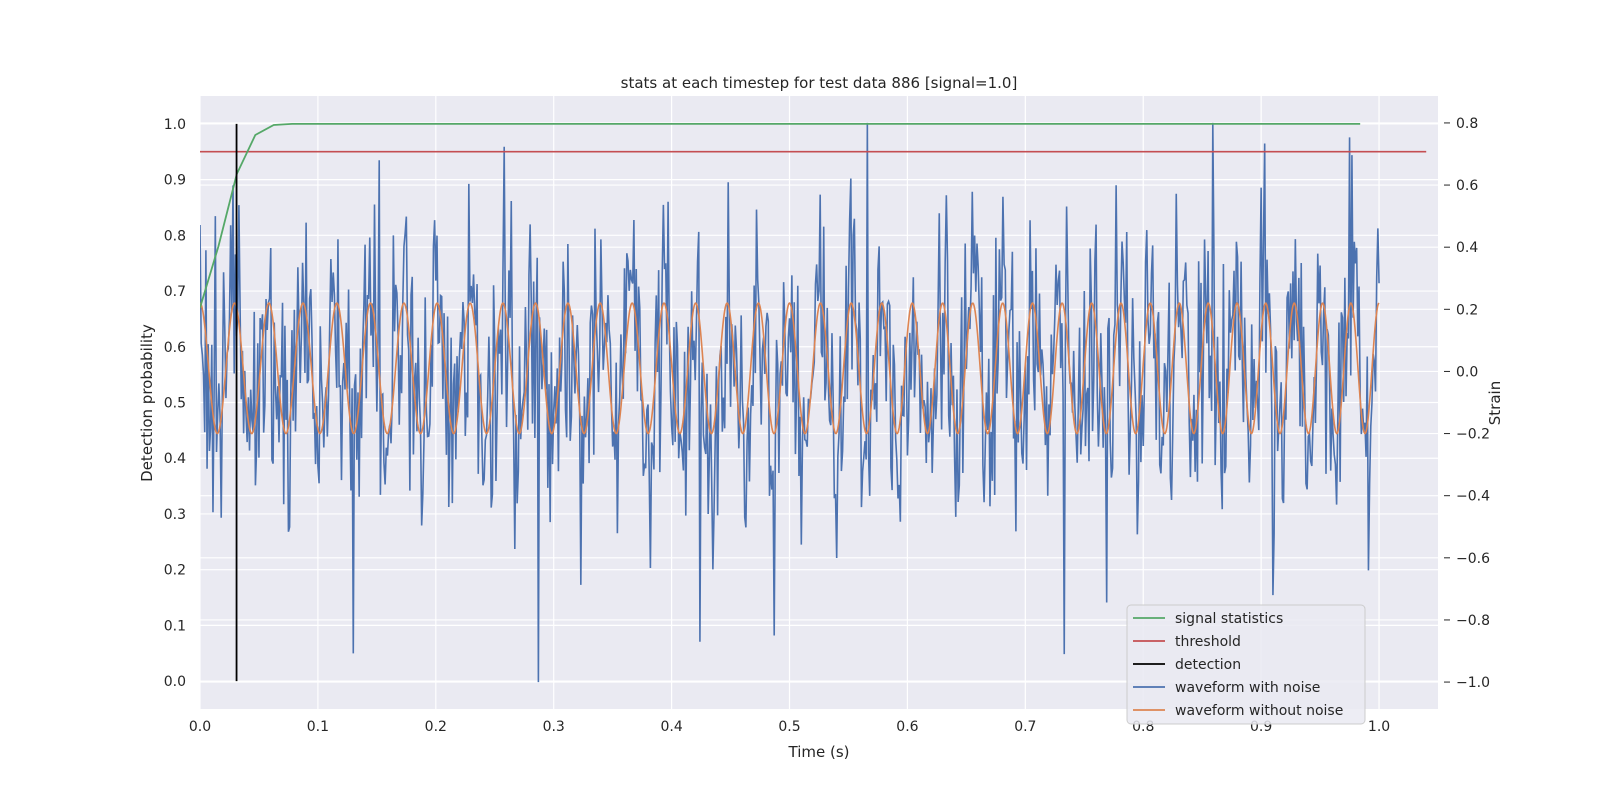 The width and height of the screenshot is (1600, 800). I want to click on legend-label: waveform with noise, so click(1247, 688).